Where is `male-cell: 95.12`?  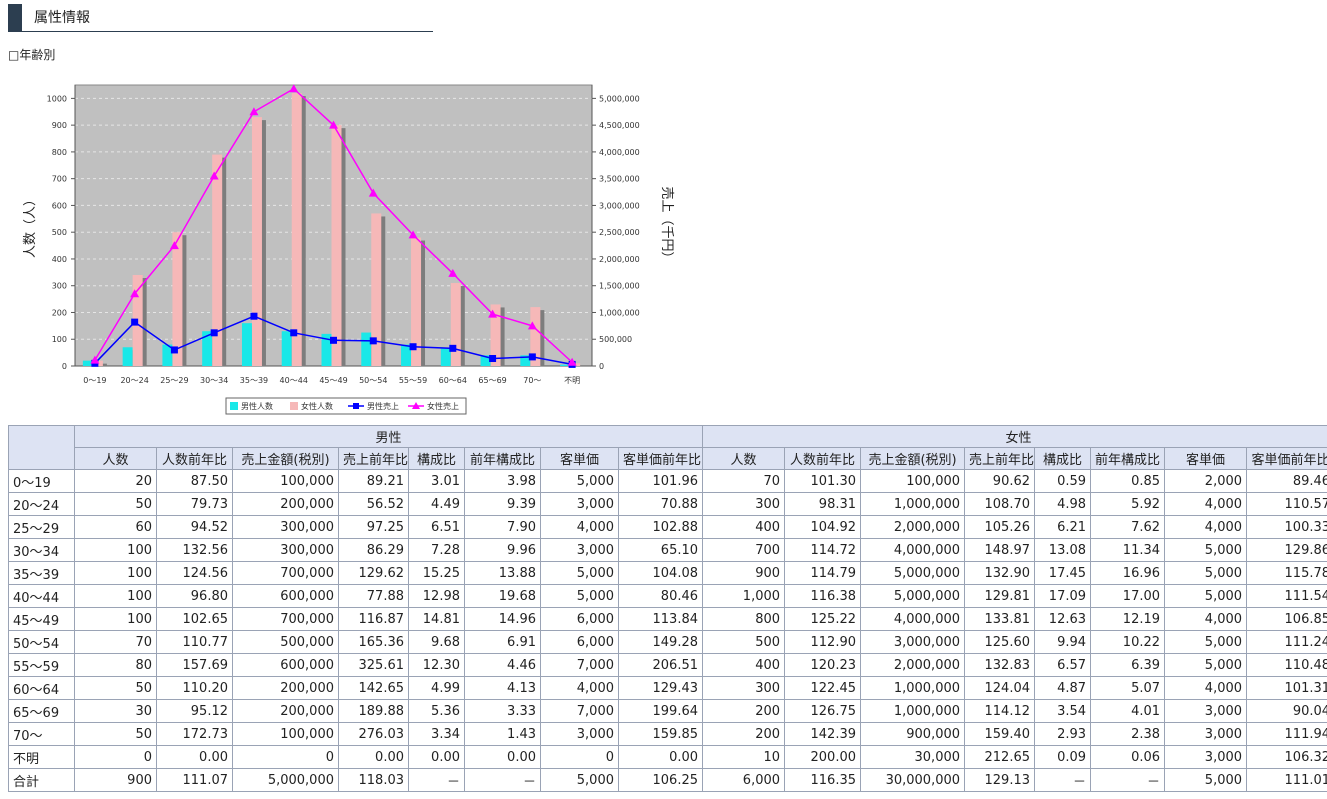 male-cell: 95.12 is located at coordinates (194, 711).